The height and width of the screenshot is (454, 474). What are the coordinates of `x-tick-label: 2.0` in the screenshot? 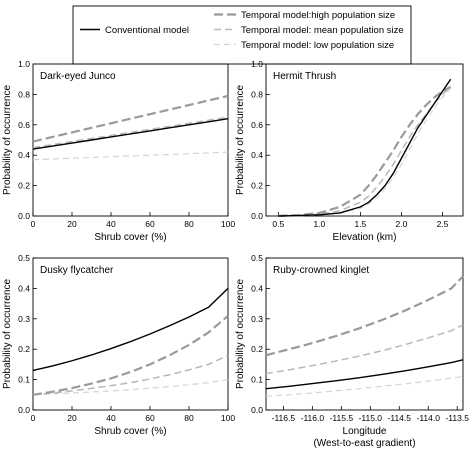 It's located at (402, 224).